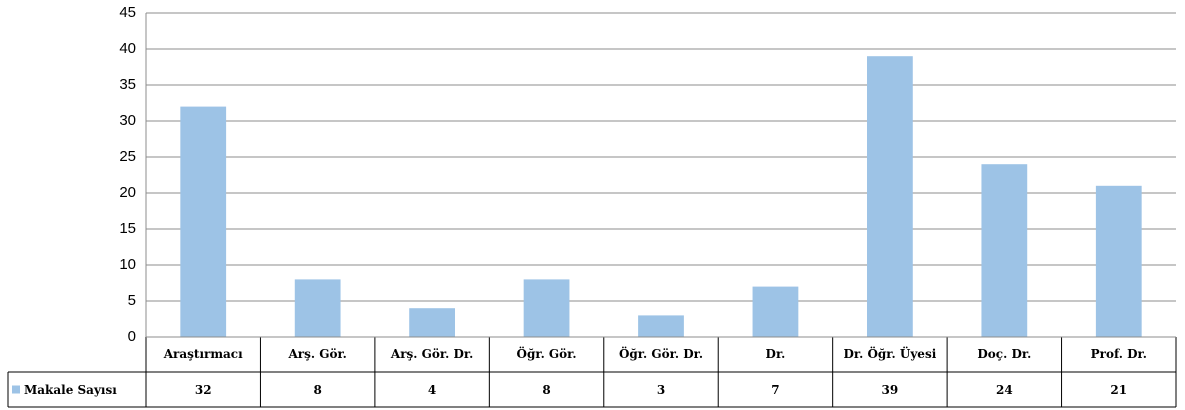 The width and height of the screenshot is (1185, 410). I want to click on x-tick-label: Arş. Gör., so click(317, 354).